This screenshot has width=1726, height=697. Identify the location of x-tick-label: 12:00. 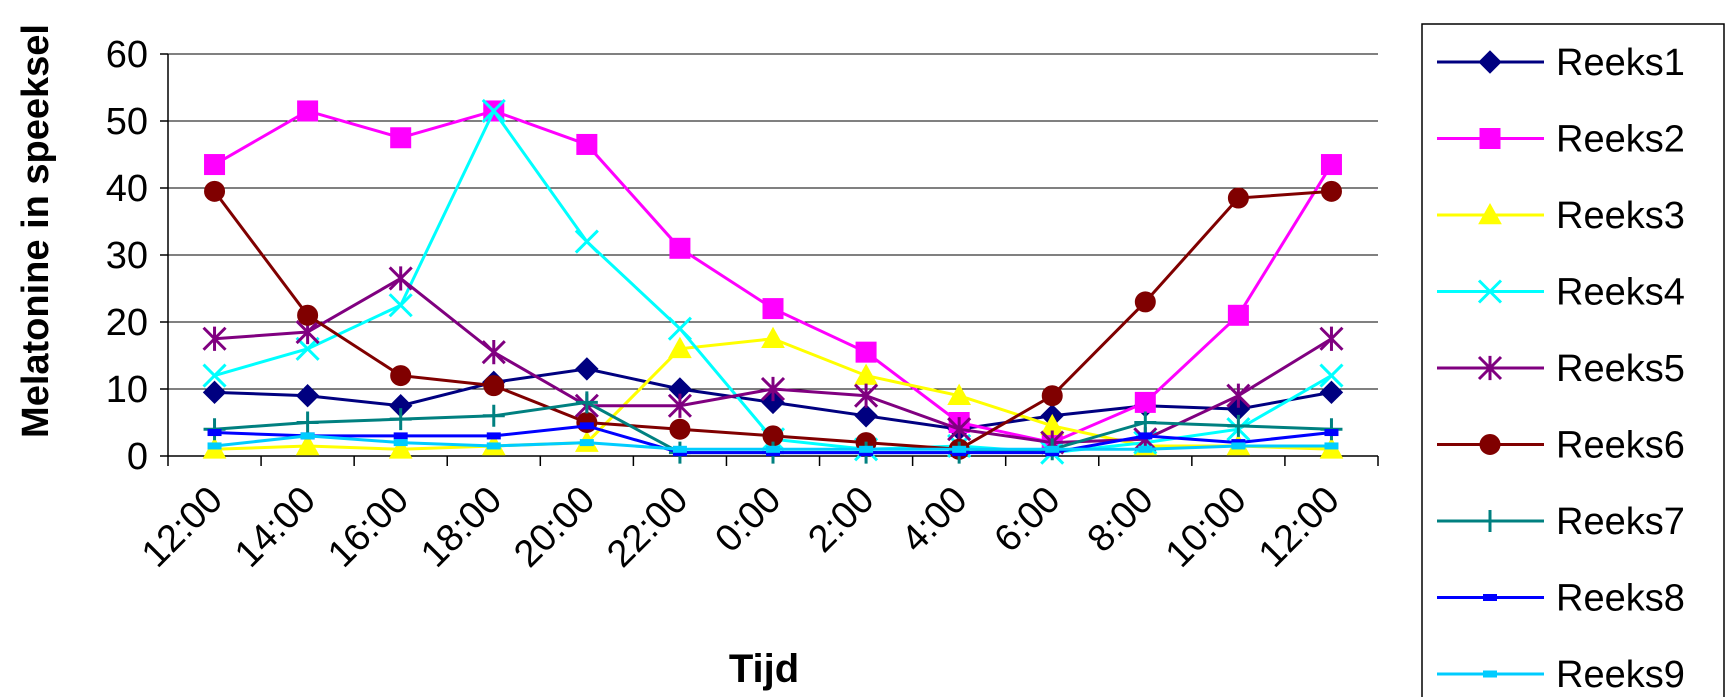
(182, 527).